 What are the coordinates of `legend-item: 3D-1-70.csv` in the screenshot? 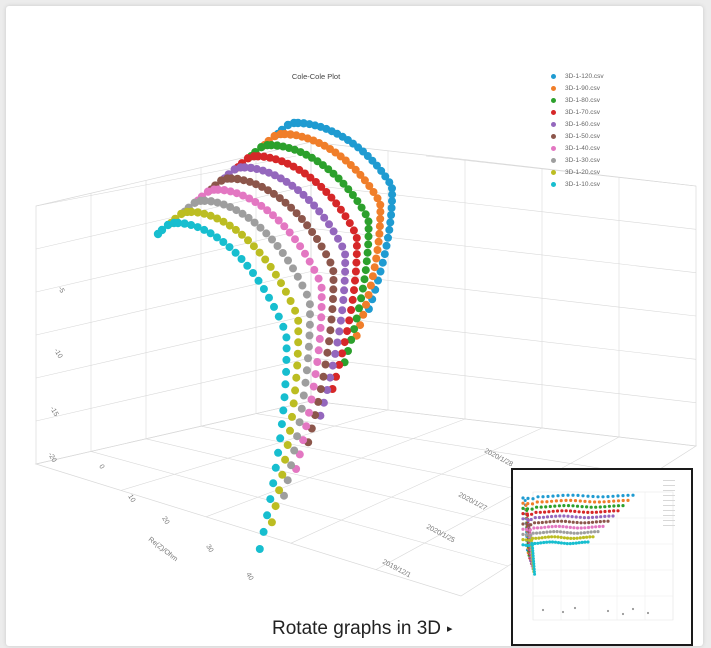 It's located at (577, 112).